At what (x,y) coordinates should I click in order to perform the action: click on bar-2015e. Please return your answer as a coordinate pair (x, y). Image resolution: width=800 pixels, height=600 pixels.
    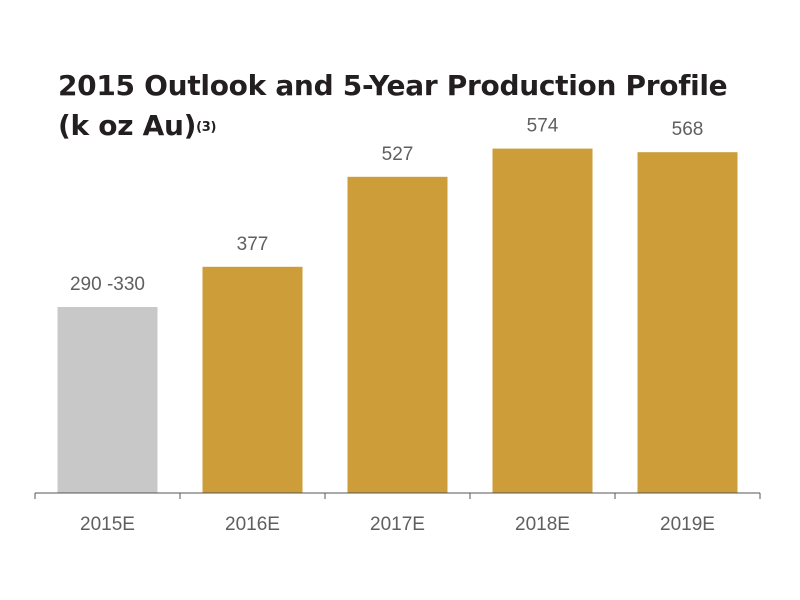
    Looking at the image, I should click on (107, 400).